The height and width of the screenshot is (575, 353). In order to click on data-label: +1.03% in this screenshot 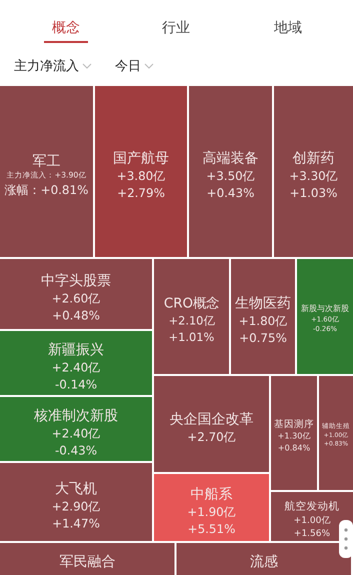, I will do `click(314, 193)`.